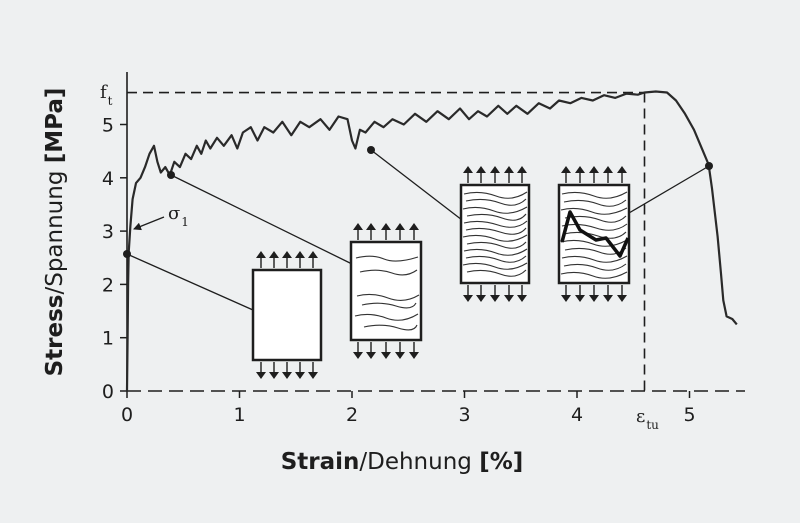  What do you see at coordinates (464, 415) in the screenshot?
I see `x-tick-label: 3` at bounding box center [464, 415].